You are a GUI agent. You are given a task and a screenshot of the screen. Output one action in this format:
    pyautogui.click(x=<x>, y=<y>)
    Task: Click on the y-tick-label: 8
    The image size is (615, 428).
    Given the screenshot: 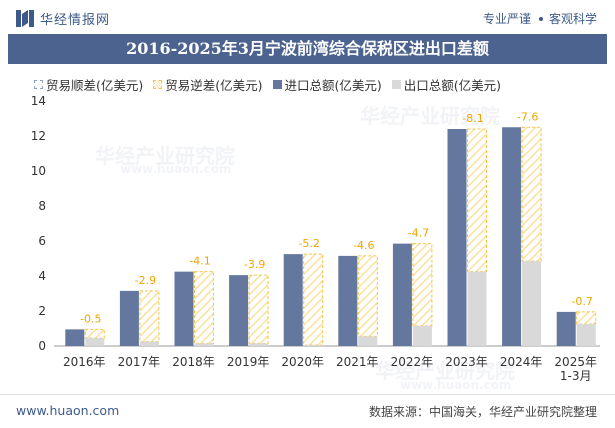 What is the action you would take?
    pyautogui.click(x=42, y=206)
    